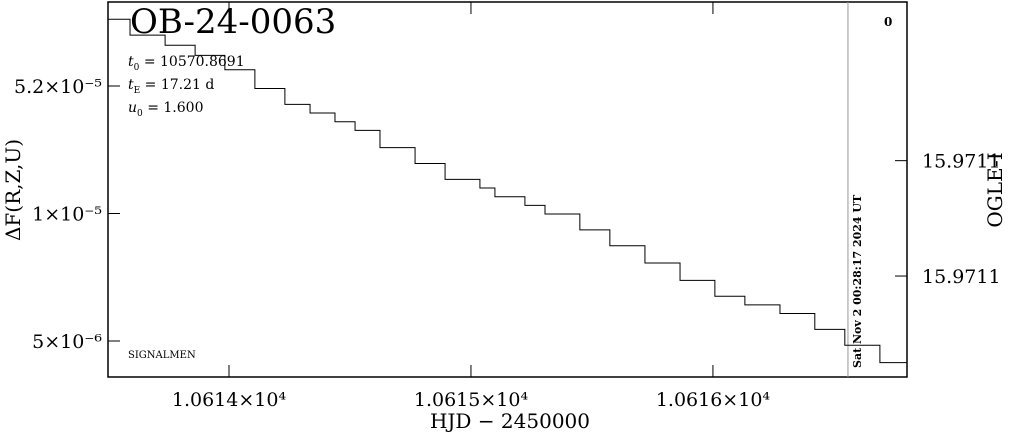 Image resolution: width=1011 pixels, height=438 pixels. What do you see at coordinates (471, 400) in the screenshot?
I see `x-tick-label: 1.0615×10⁴` at bounding box center [471, 400].